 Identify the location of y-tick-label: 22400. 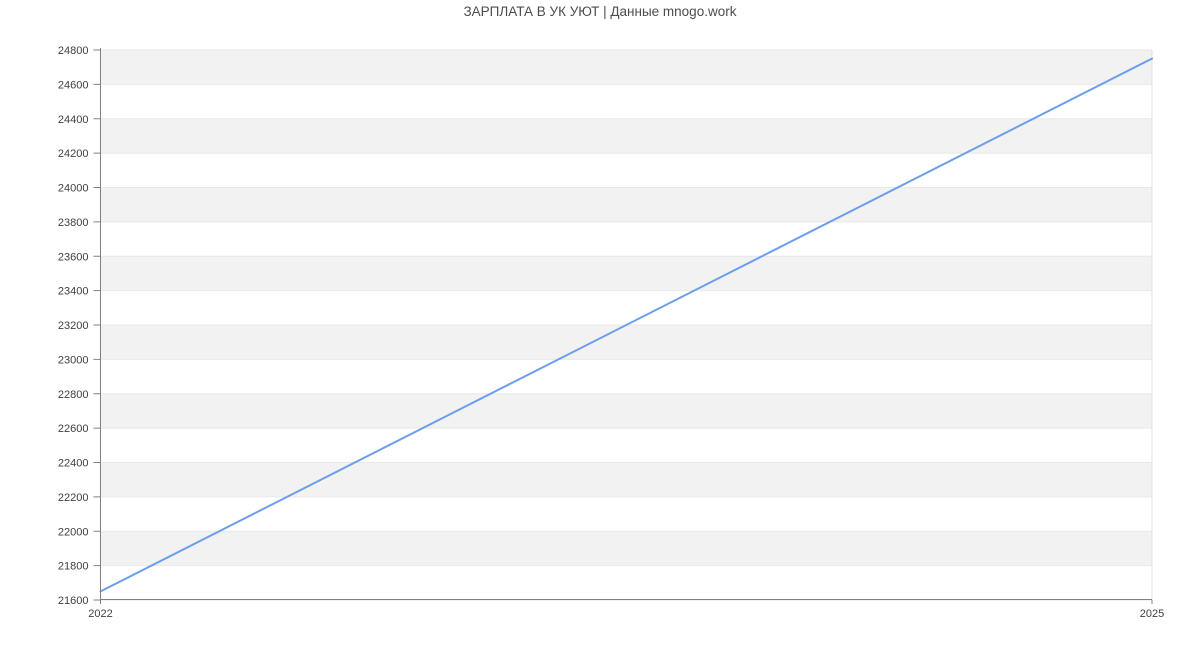
(73, 464).